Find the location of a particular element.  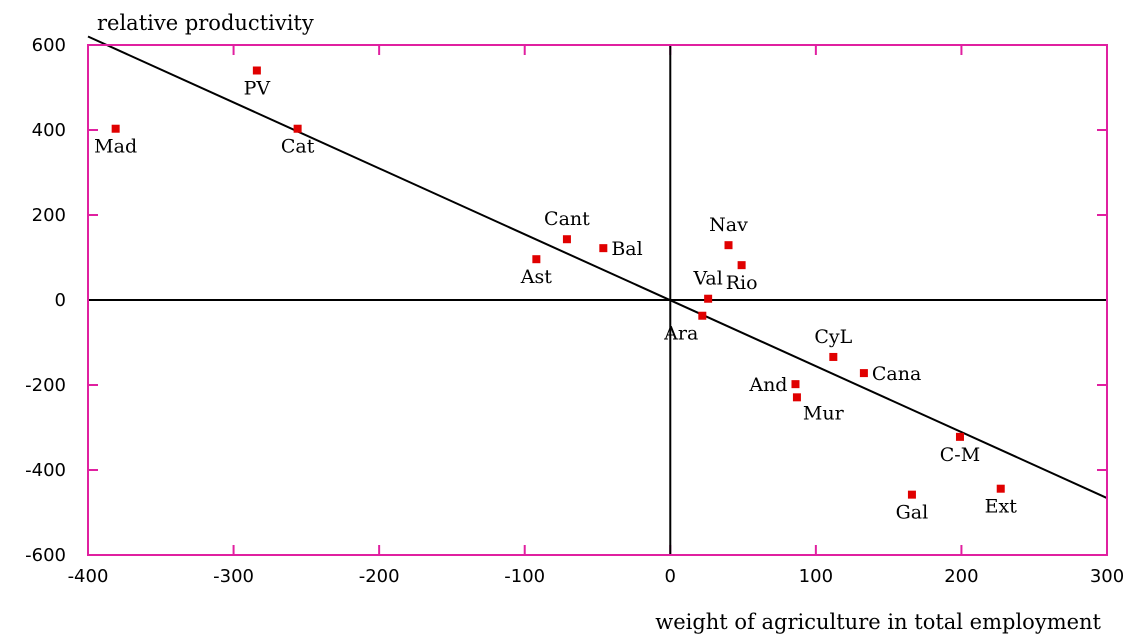

data-point-c-m is located at coordinates (959, 436).